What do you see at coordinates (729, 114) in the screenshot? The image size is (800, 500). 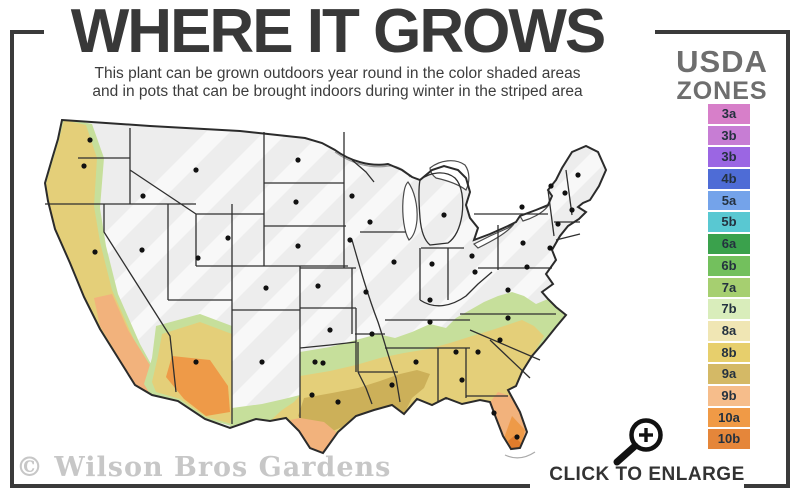 I see `zone-swatch-3a: 3a` at bounding box center [729, 114].